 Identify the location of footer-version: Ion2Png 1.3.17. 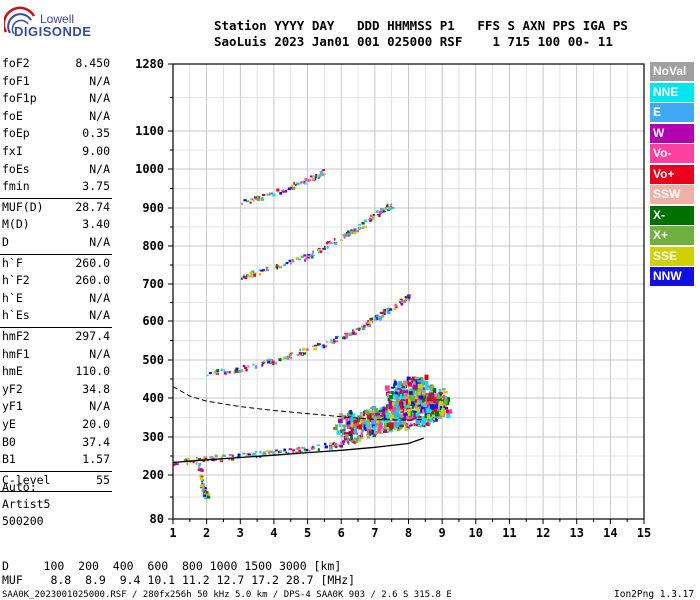
(654, 594).